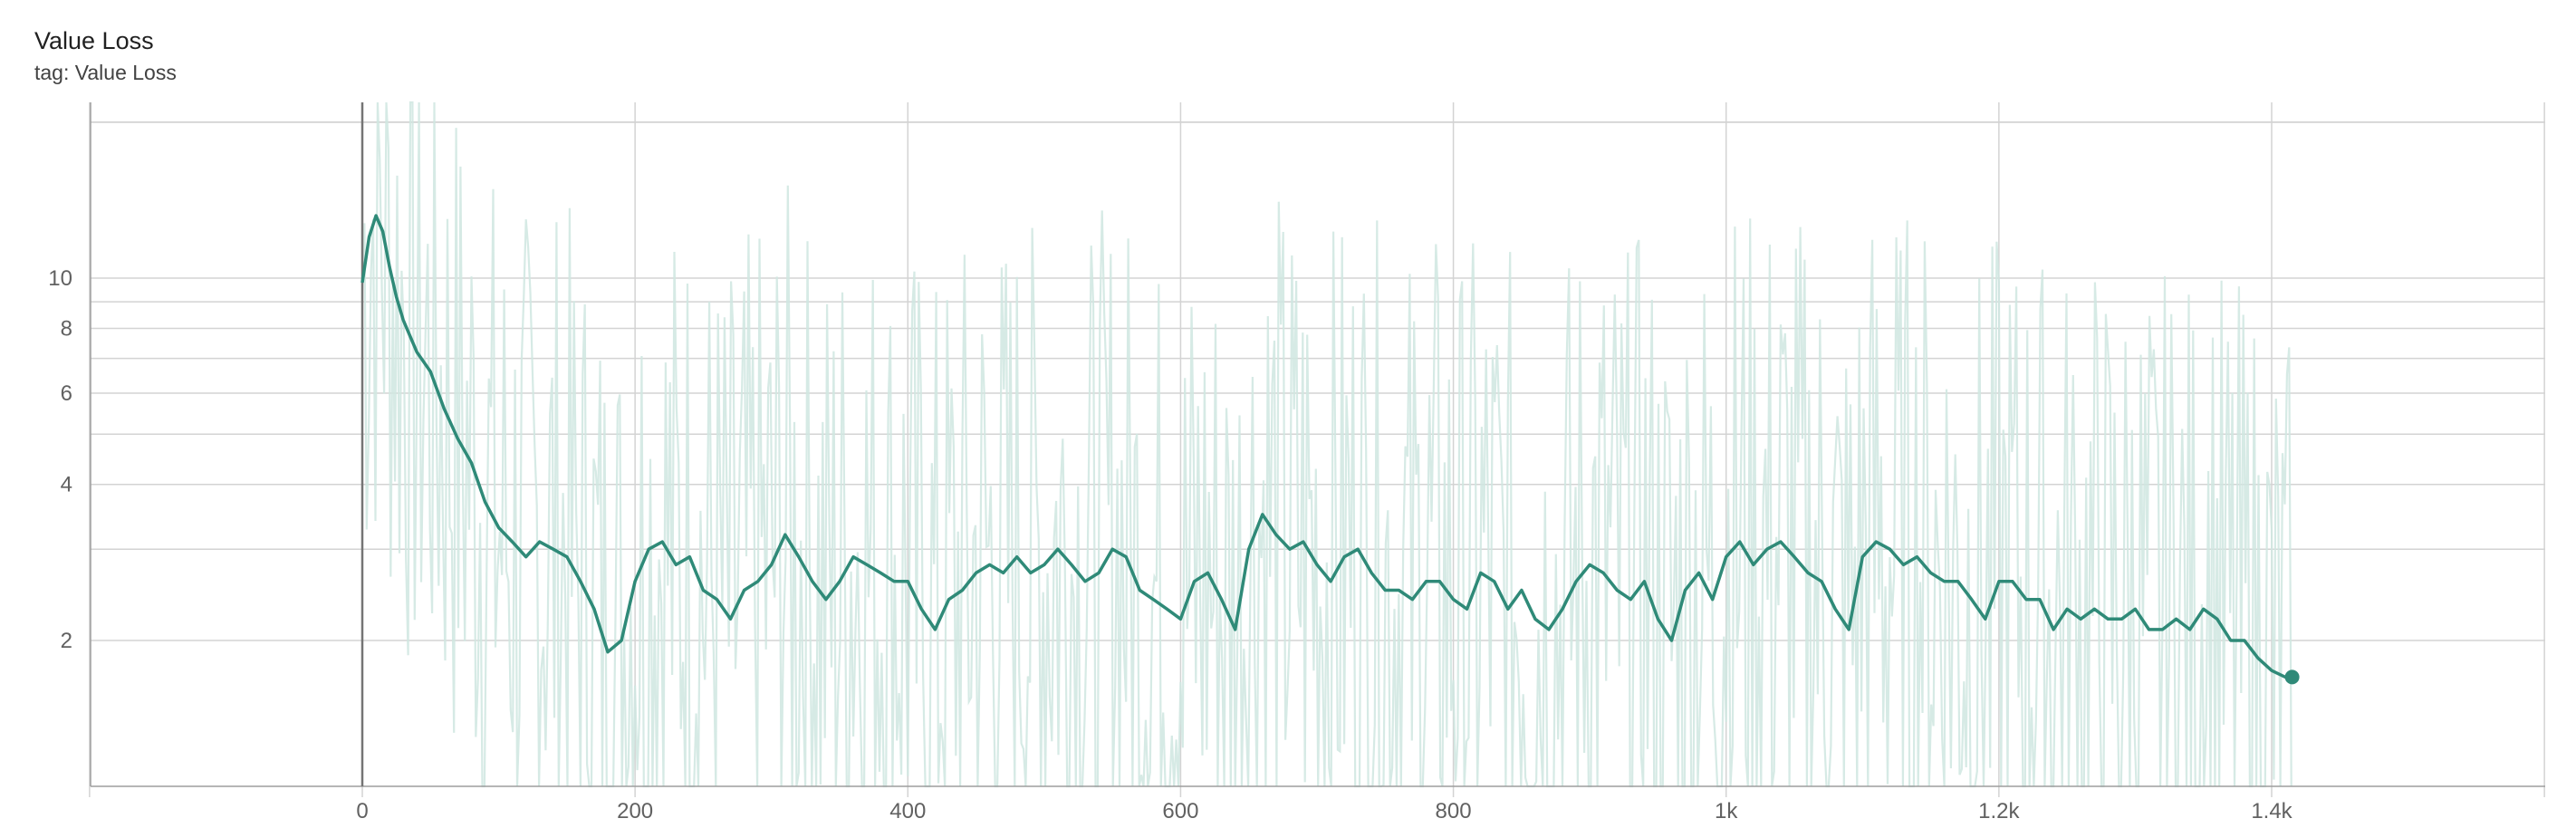  Describe the element at coordinates (60, 278) in the screenshot. I see `y-tick-label: 10` at that location.